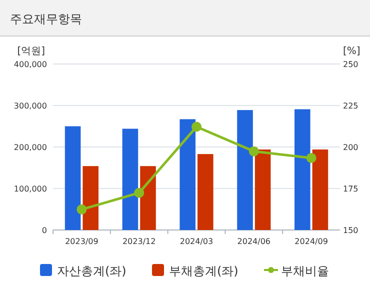 Image resolution: width=370 pixels, height=285 pixels. What do you see at coordinates (350, 64) in the screenshot?
I see `y2-tick-label: 250` at bounding box center [350, 64].